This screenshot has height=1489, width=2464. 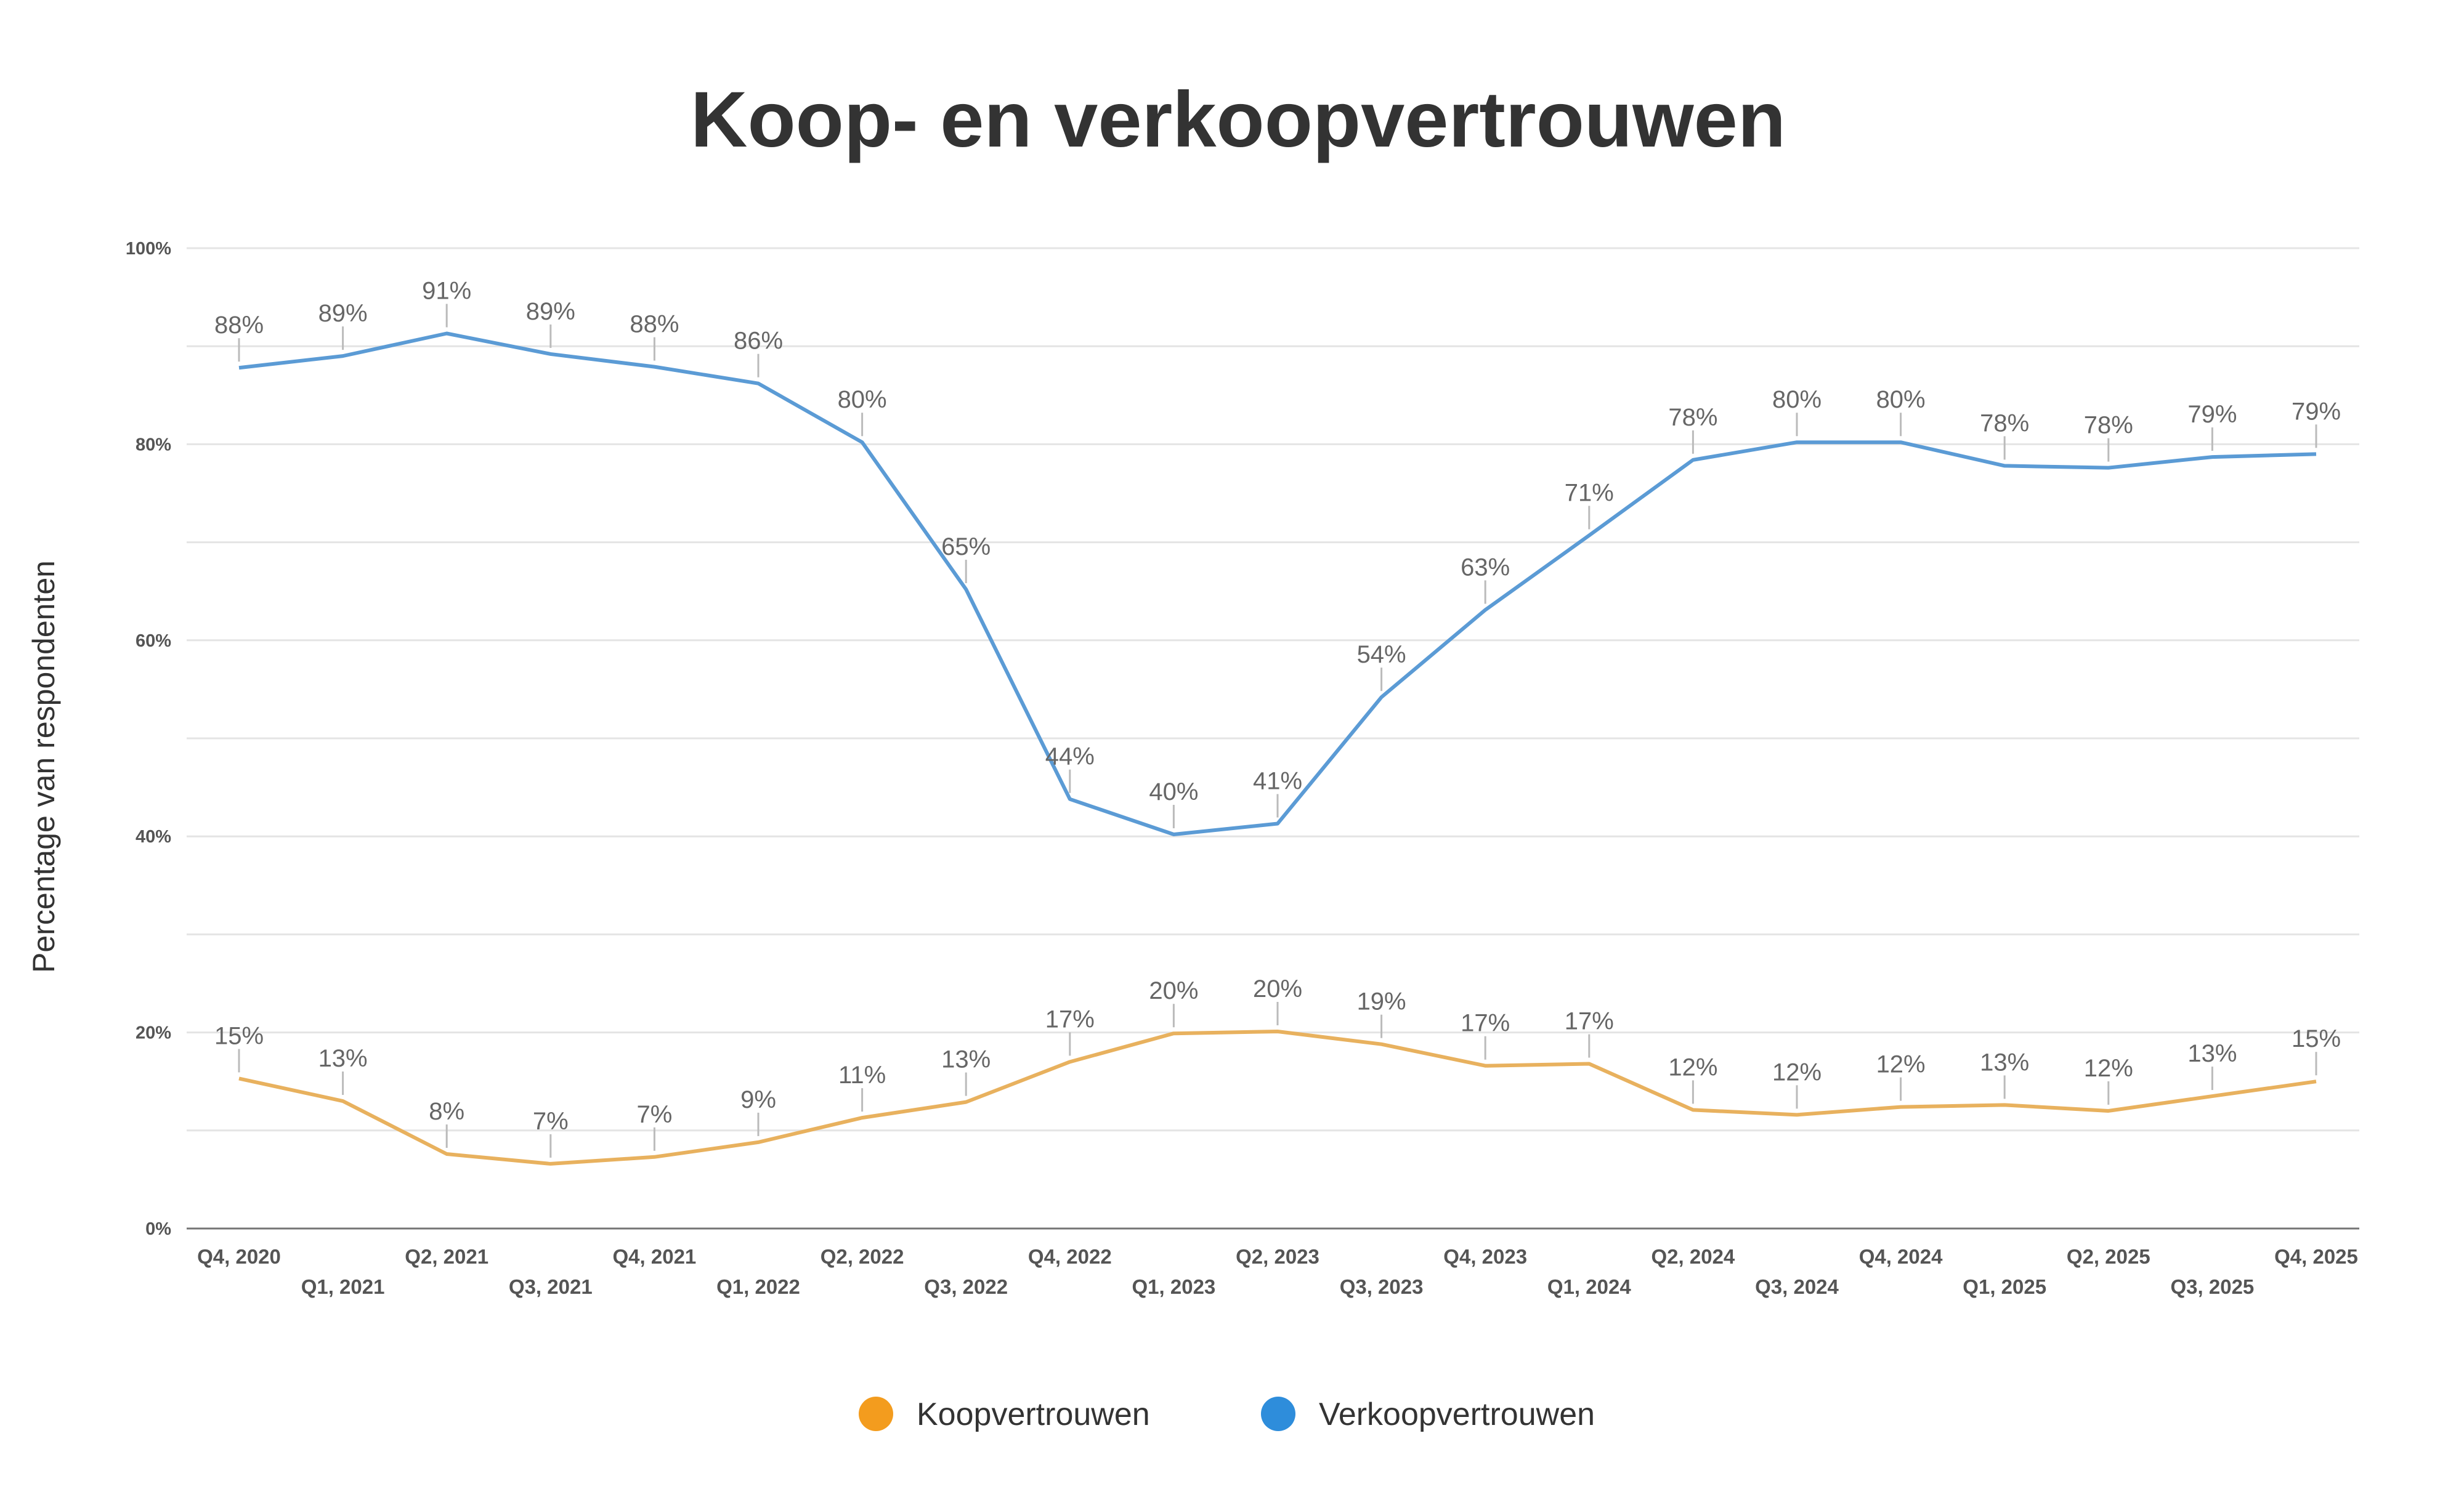 What do you see at coordinates (2213, 1286) in the screenshot?
I see `x-tick-label: Q3, 2025` at bounding box center [2213, 1286].